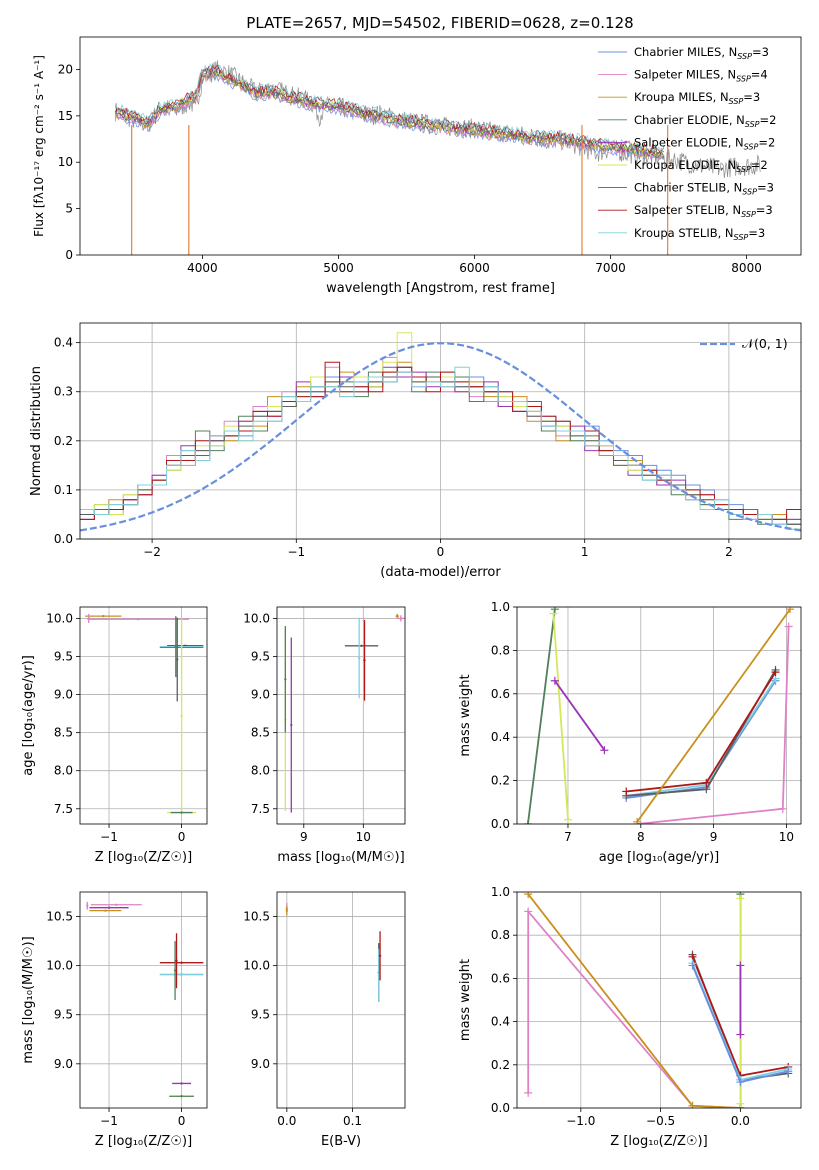 The image size is (819, 1170). What do you see at coordinates (36, 431) in the screenshot?
I see `y-axis-label: Normed distribution` at bounding box center [36, 431].